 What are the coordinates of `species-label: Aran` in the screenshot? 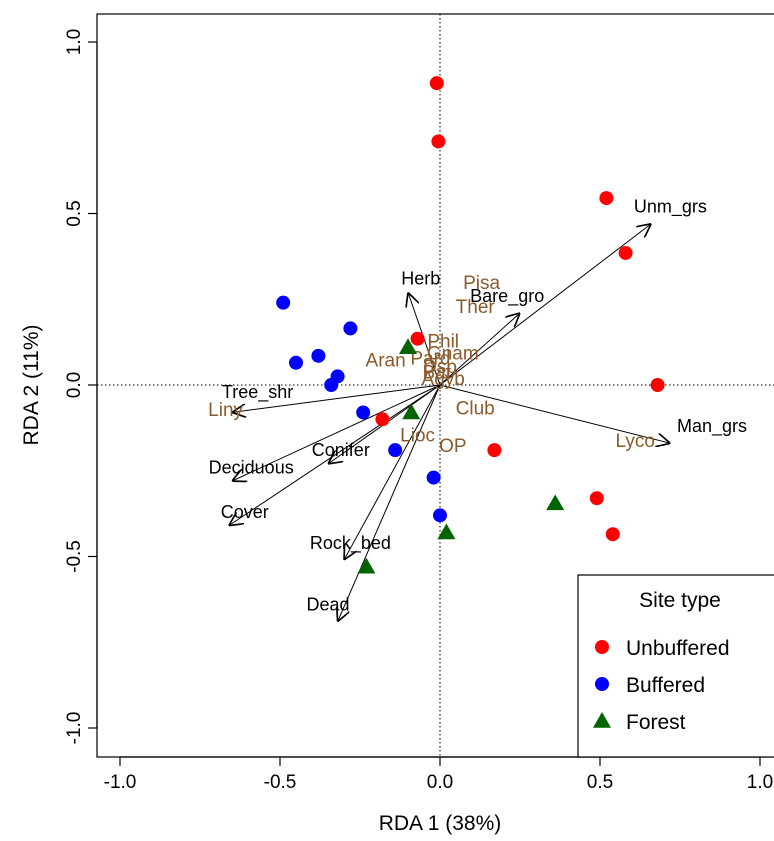 It's located at (386, 360).